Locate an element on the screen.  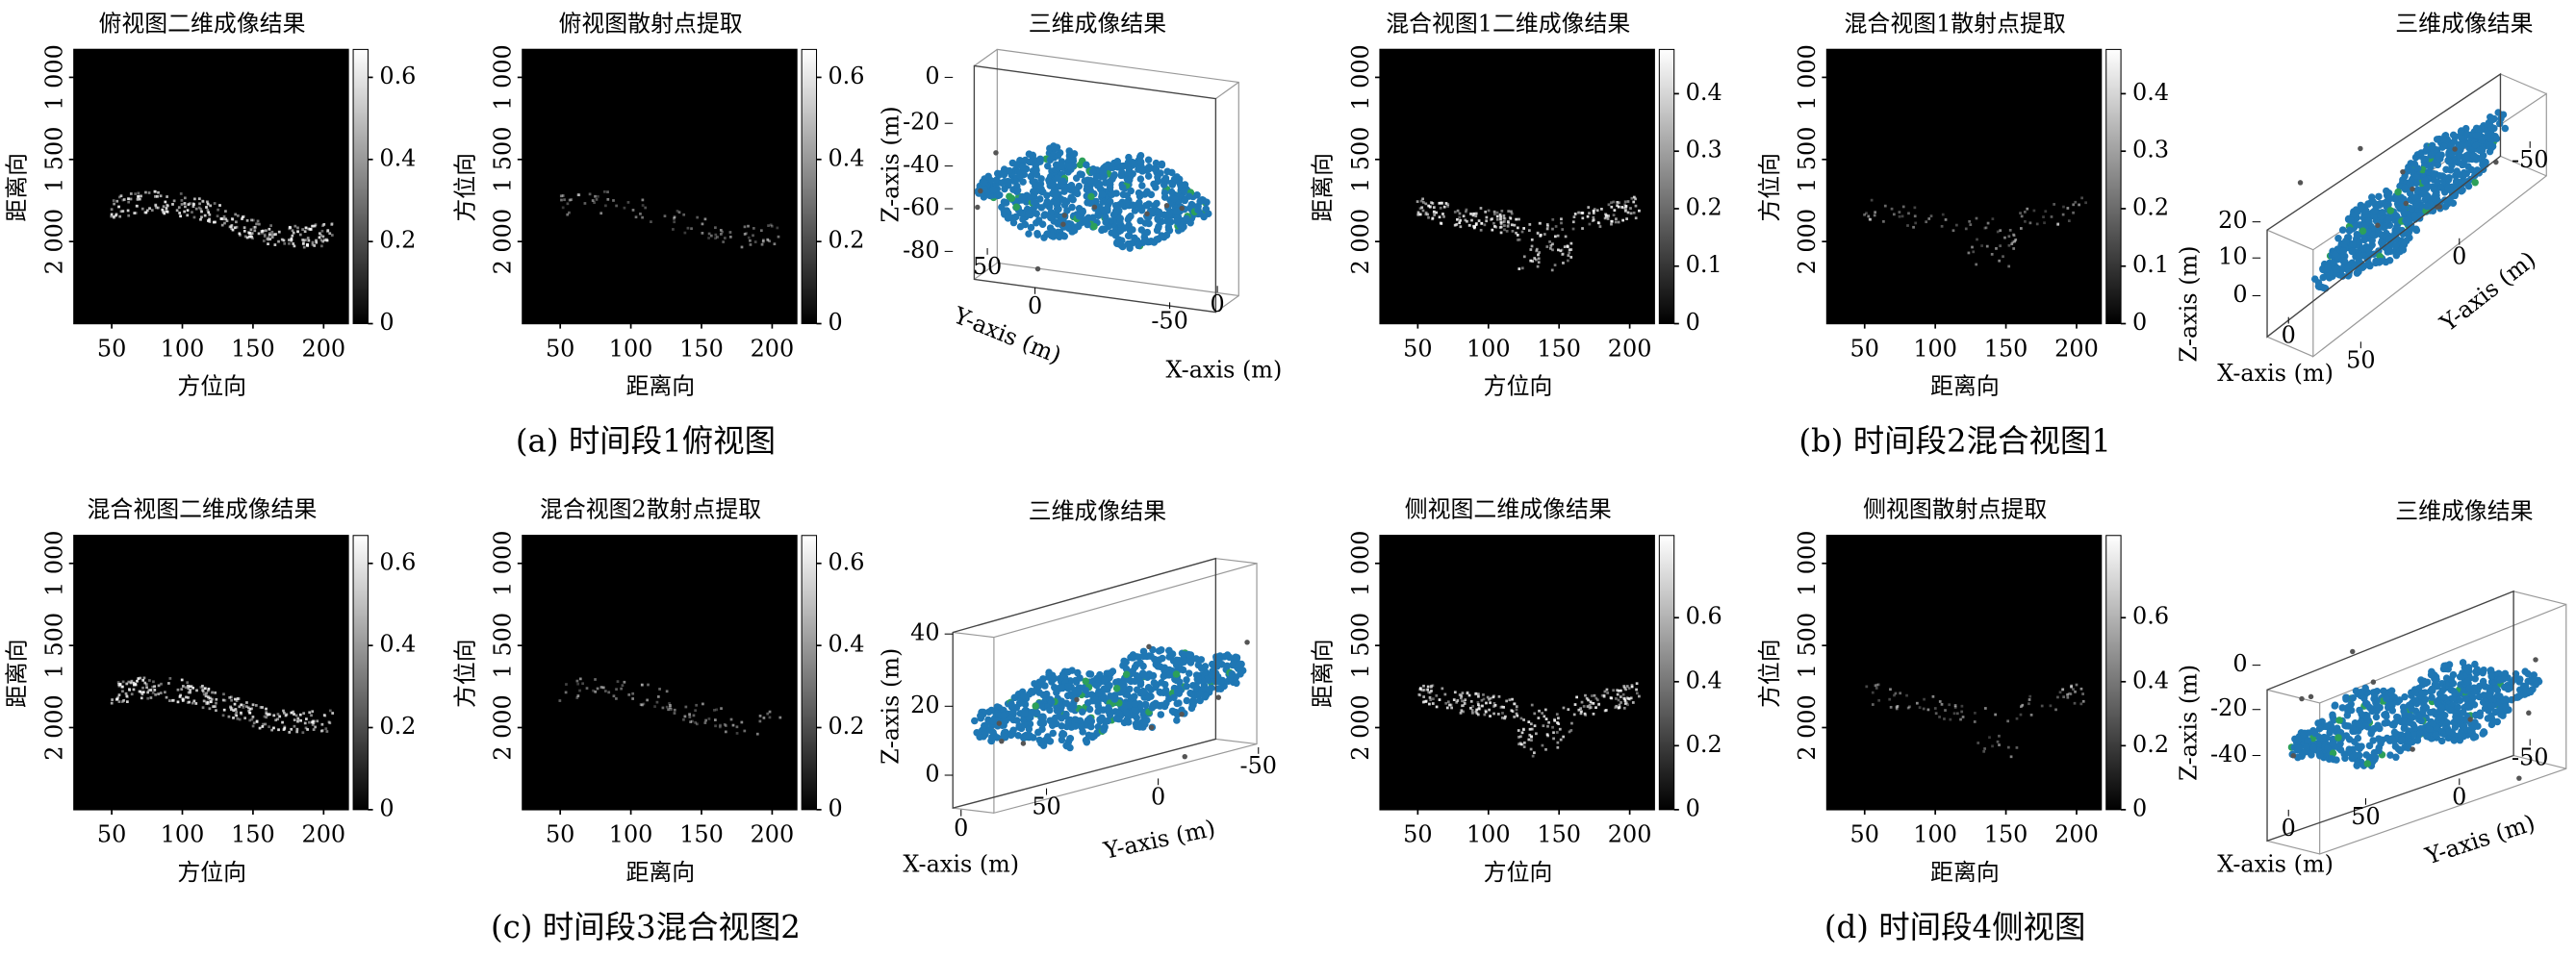
image is located at coordinates (1517, 672).